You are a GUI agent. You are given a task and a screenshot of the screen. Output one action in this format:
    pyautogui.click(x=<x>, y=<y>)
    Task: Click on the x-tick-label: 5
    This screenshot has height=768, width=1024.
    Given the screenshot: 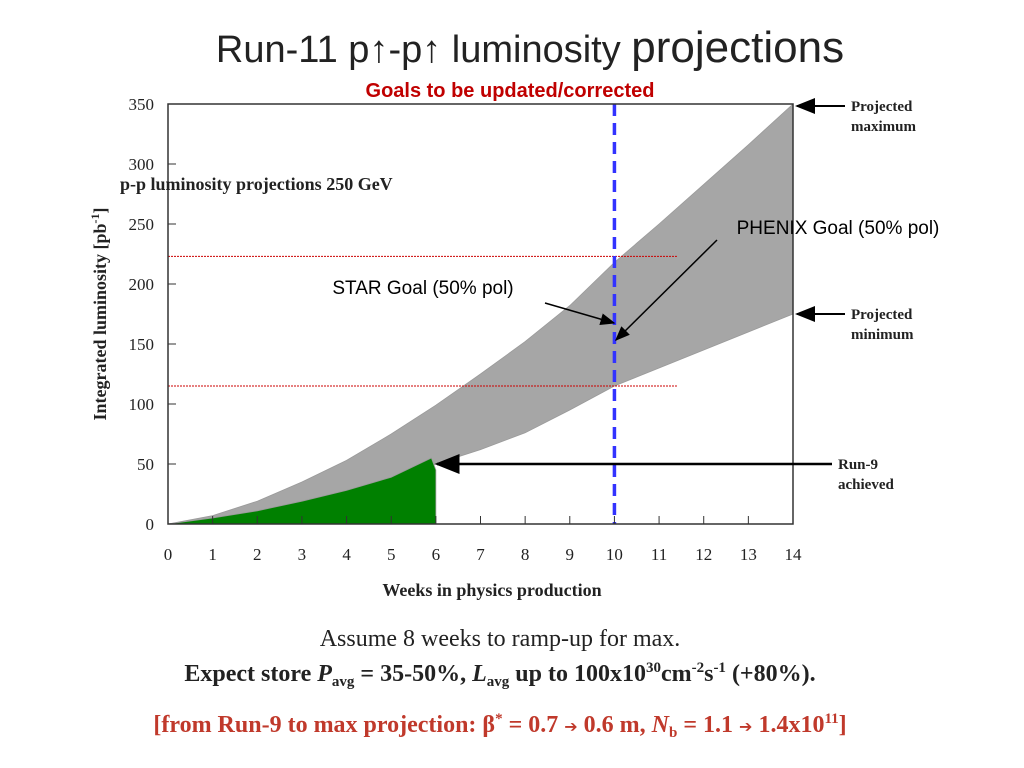 What is the action you would take?
    pyautogui.click(x=391, y=554)
    